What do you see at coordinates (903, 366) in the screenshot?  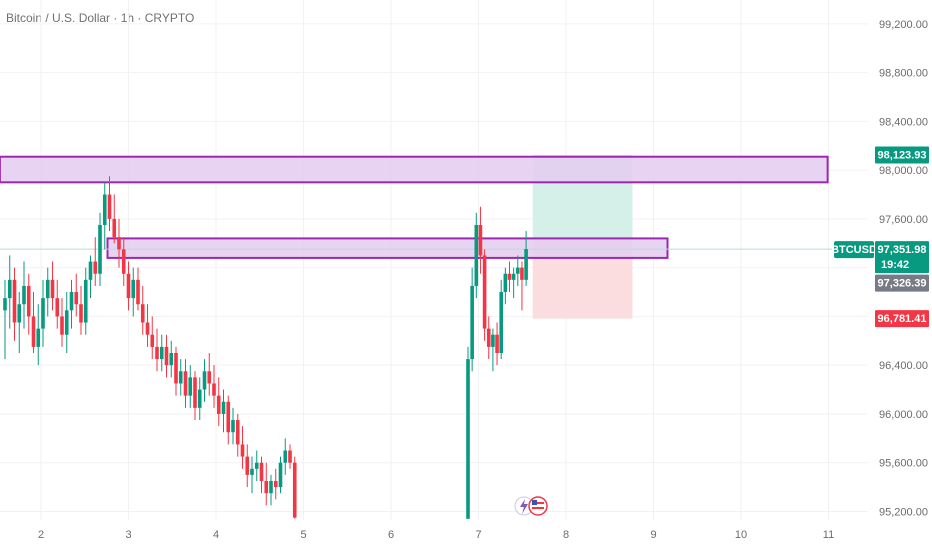 I see `y-tick-label: 96,400.00` at bounding box center [903, 366].